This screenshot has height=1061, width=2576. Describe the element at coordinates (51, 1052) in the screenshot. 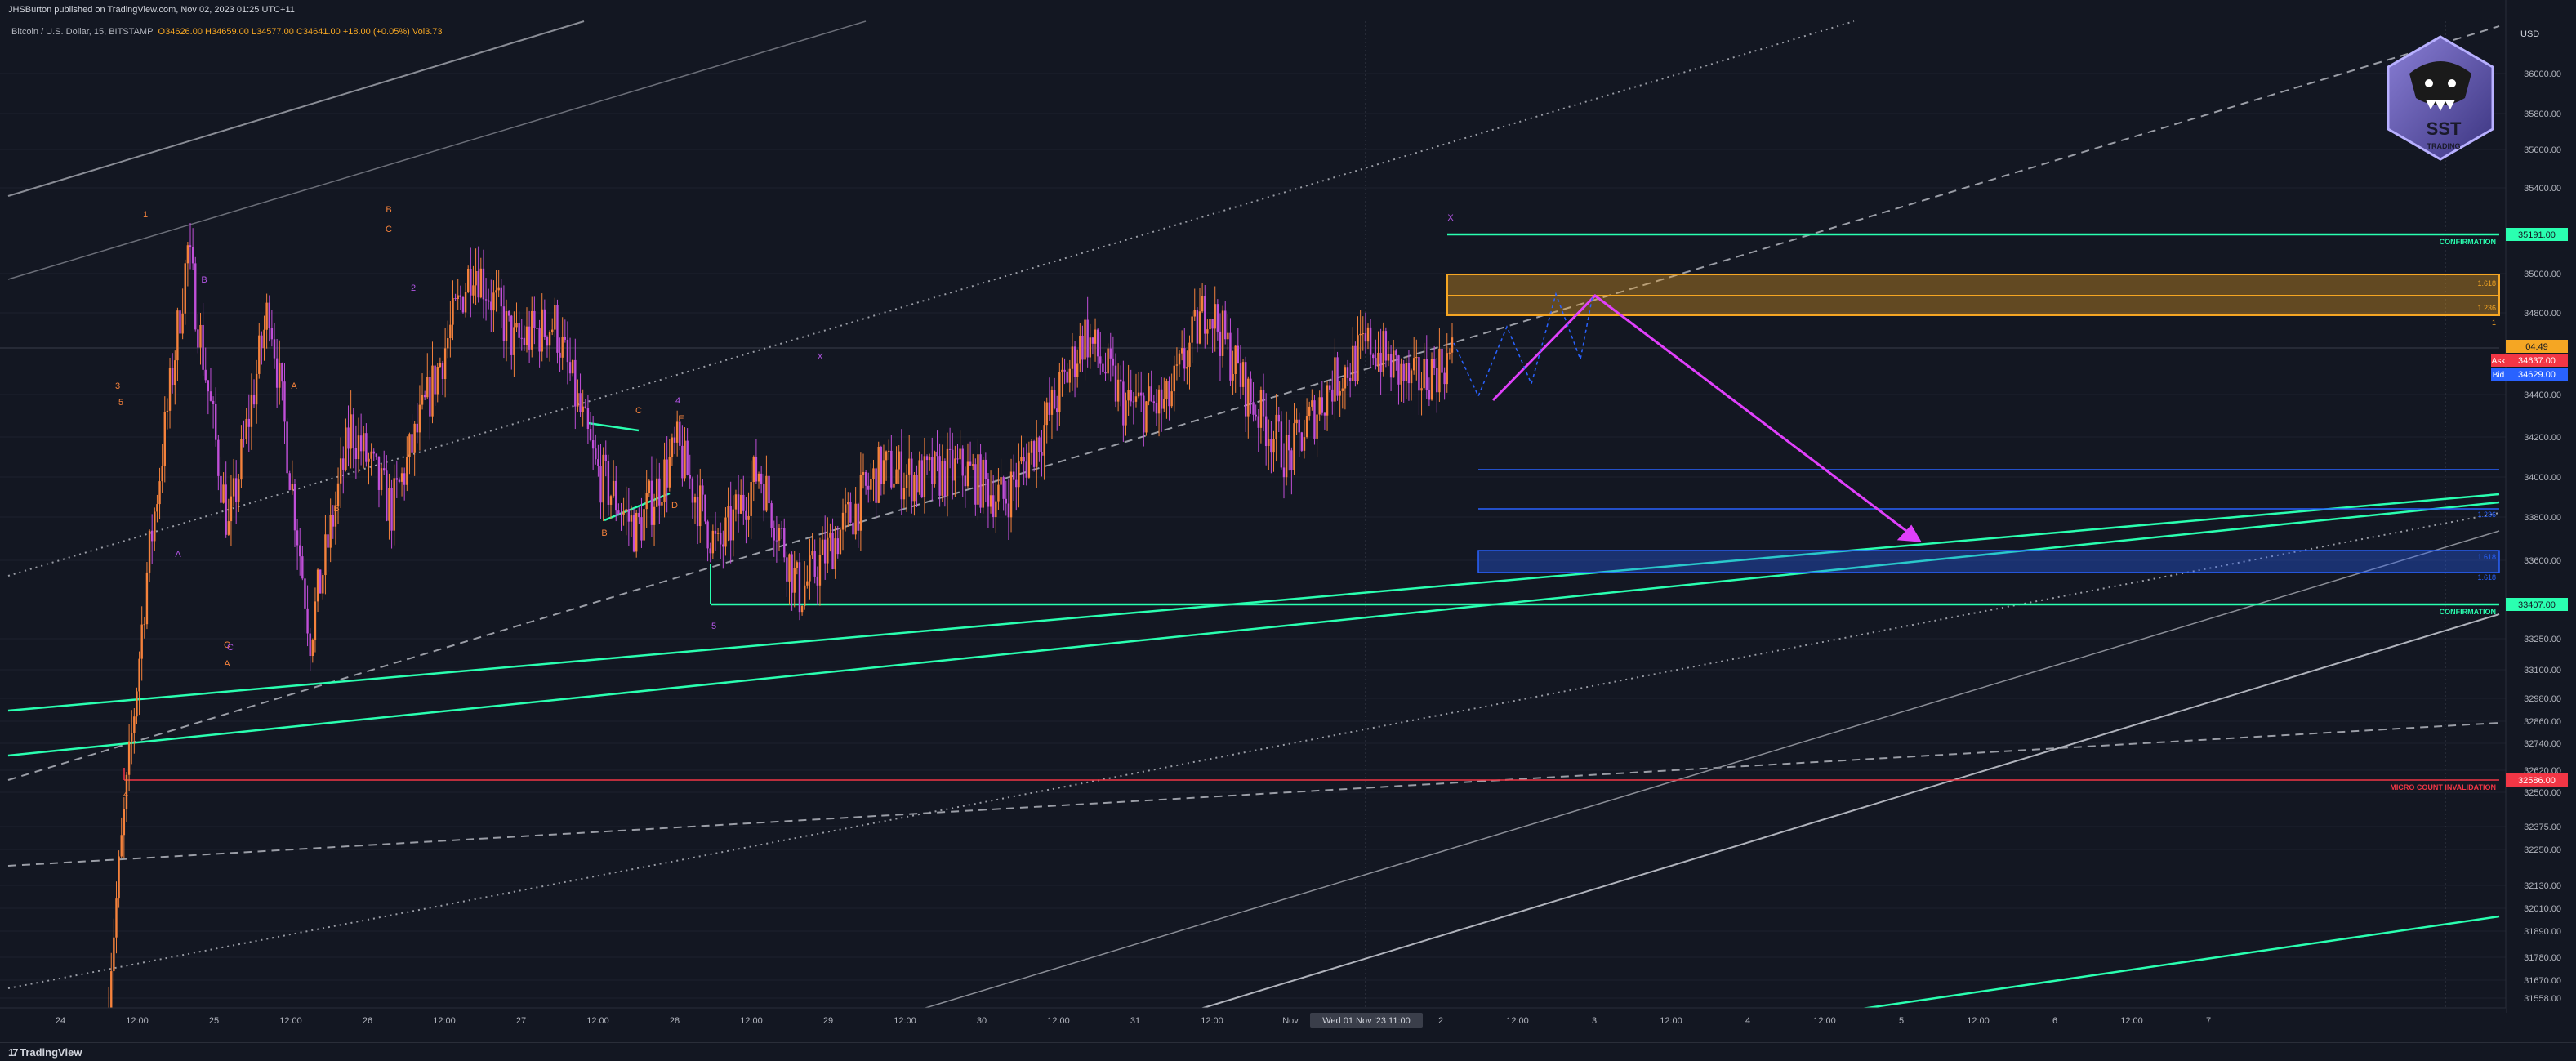

I see `footer-logo-text: TradingView` at that location.